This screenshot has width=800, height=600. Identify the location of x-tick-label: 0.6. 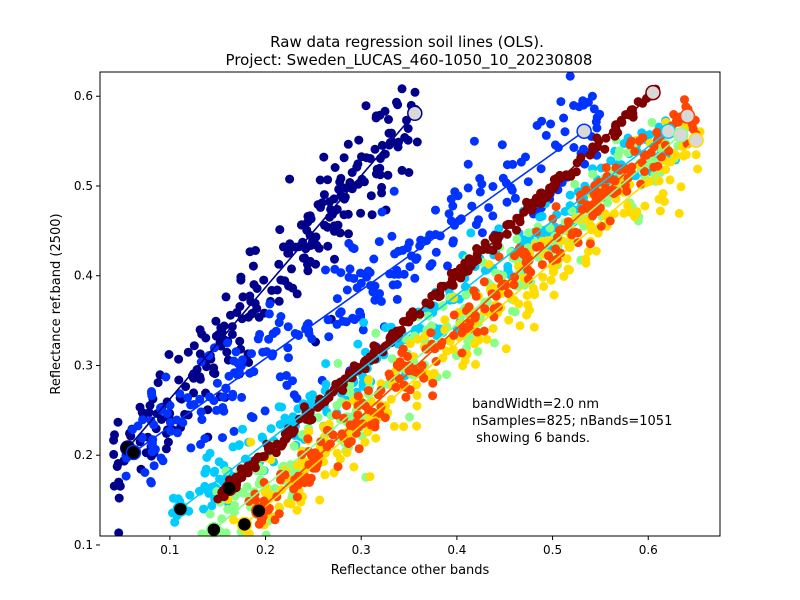
(648, 550).